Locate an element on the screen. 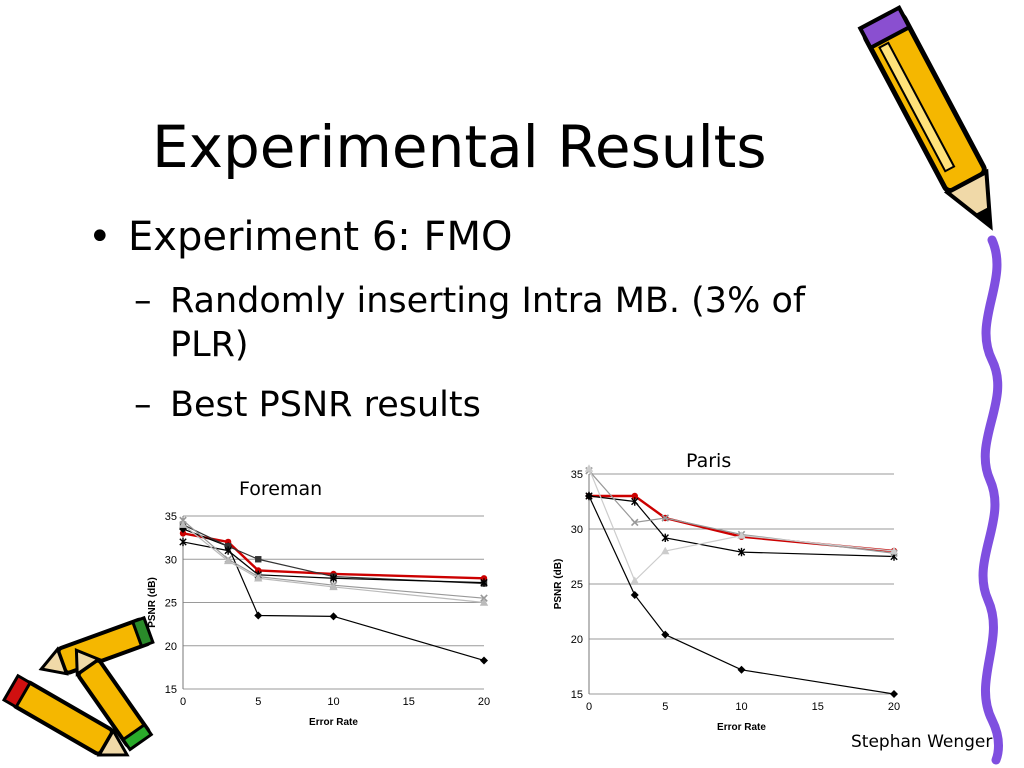 This screenshot has width=1024, height=768. pencils-cluster-icon is located at coordinates (78, 686).